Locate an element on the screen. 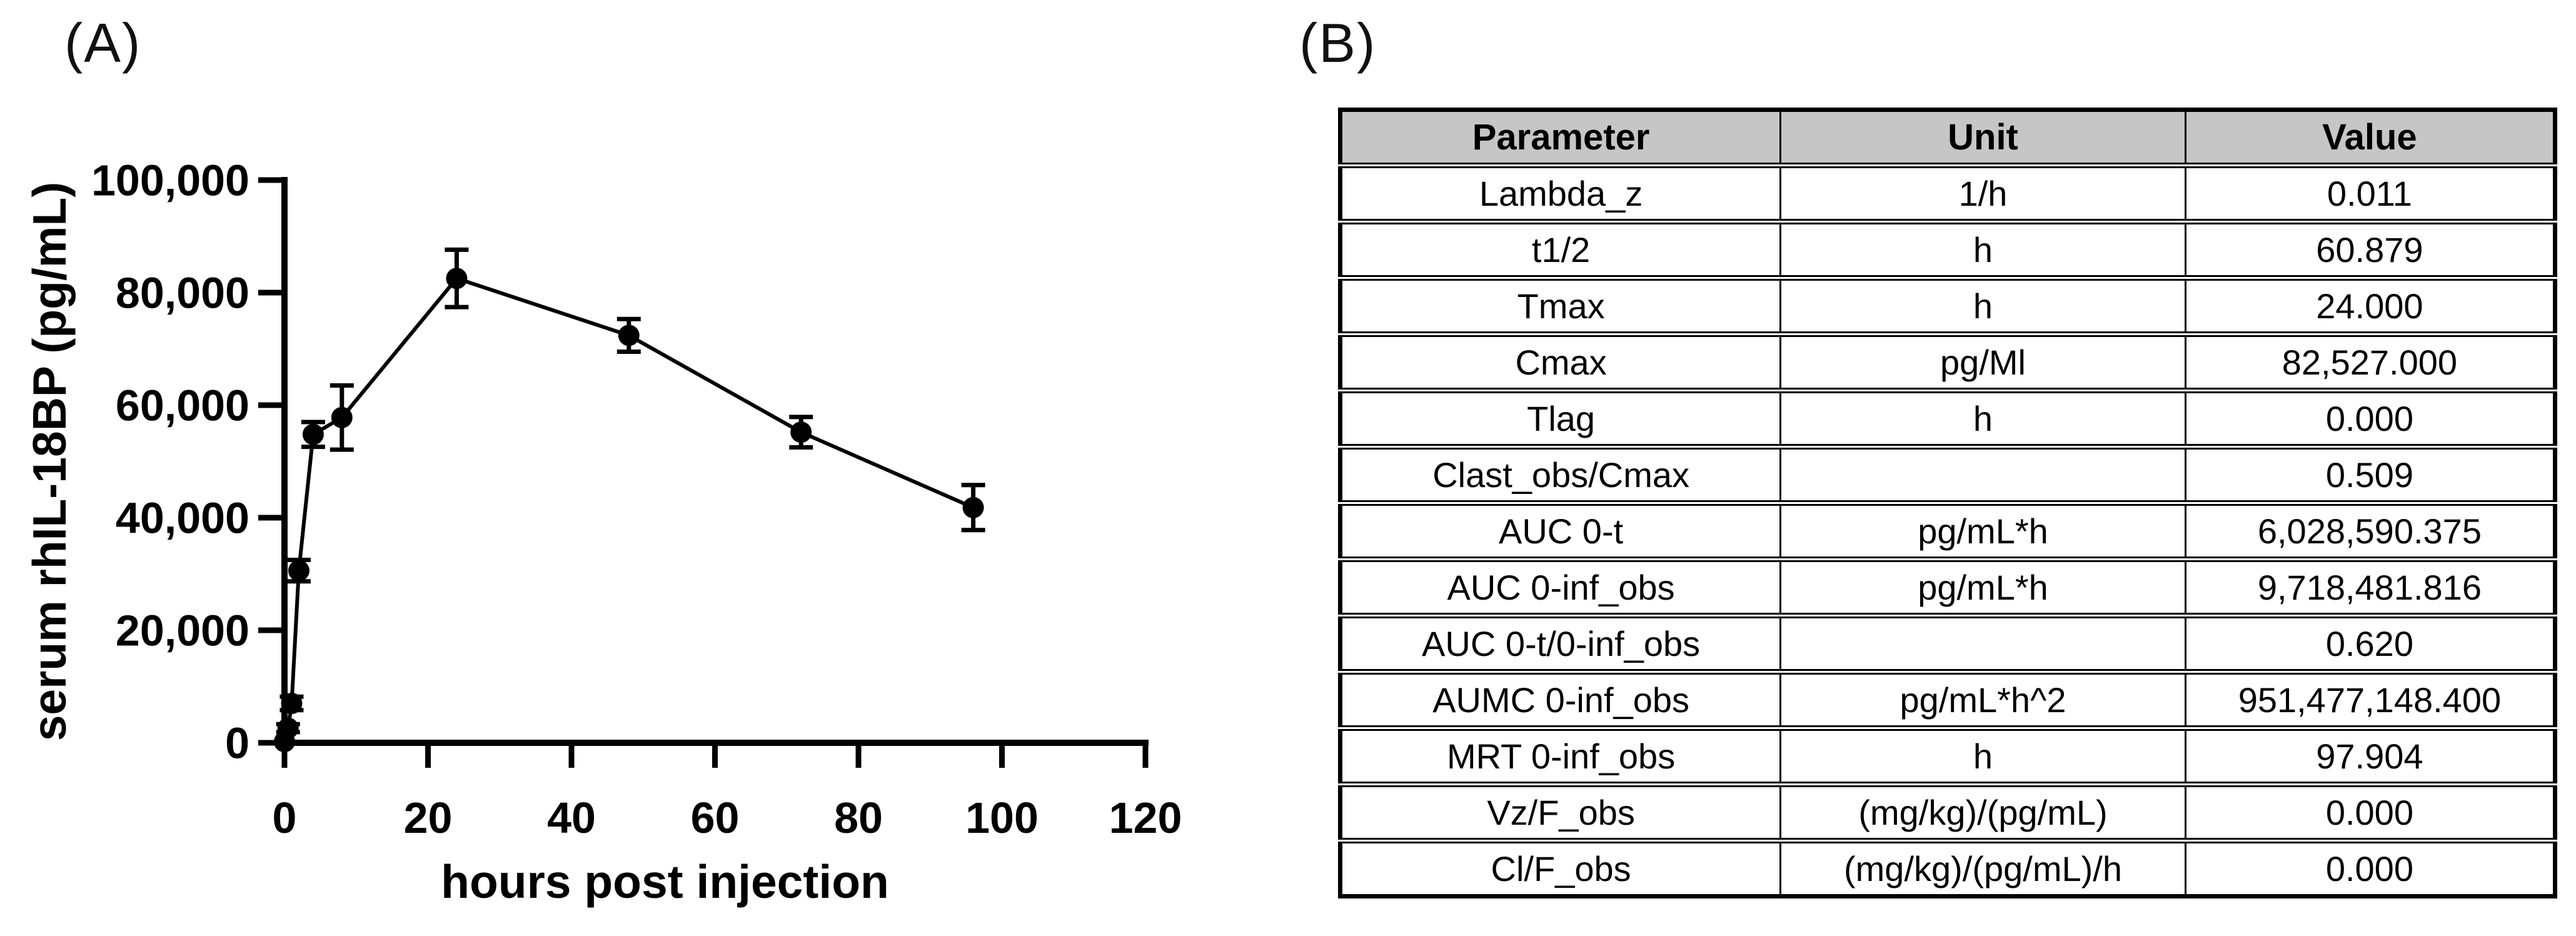 Image resolution: width=2576 pixels, height=936 pixels. table-row: Lambda_z 1/h 0.011 is located at coordinates (1948, 194).